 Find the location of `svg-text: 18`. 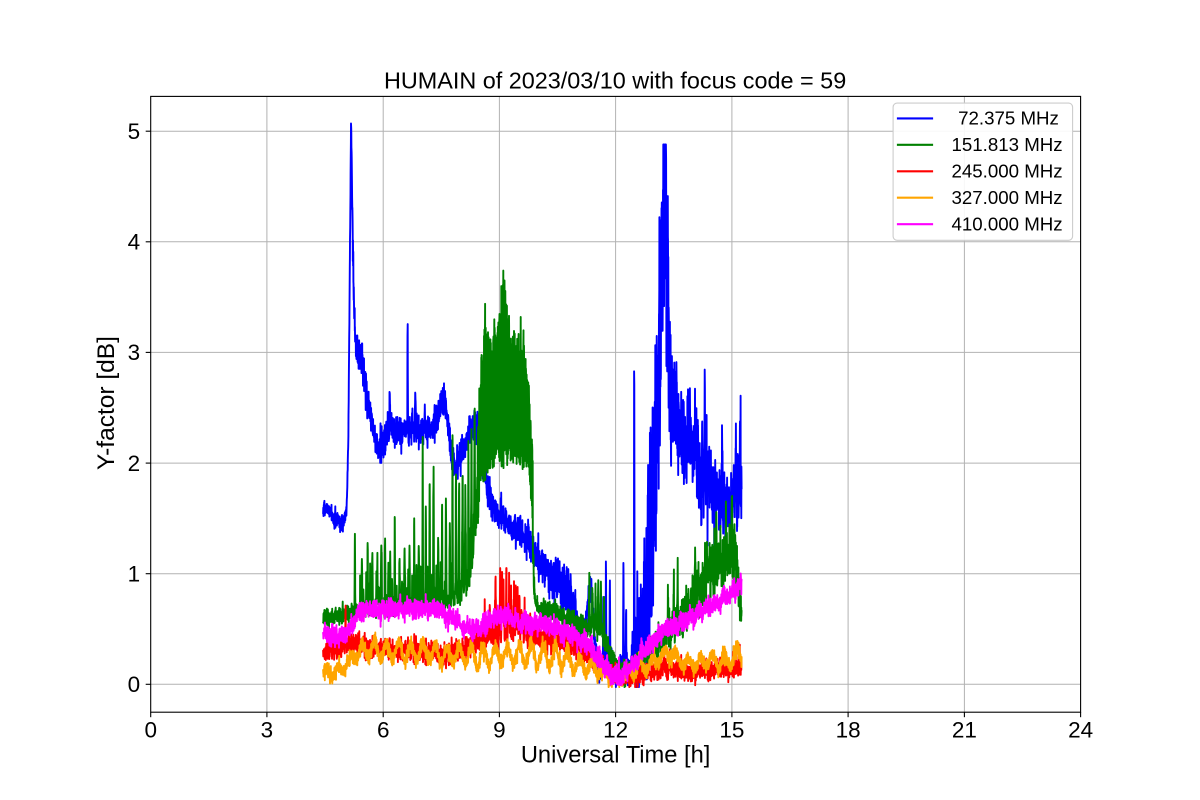

svg-text: 18 is located at coordinates (848, 730).